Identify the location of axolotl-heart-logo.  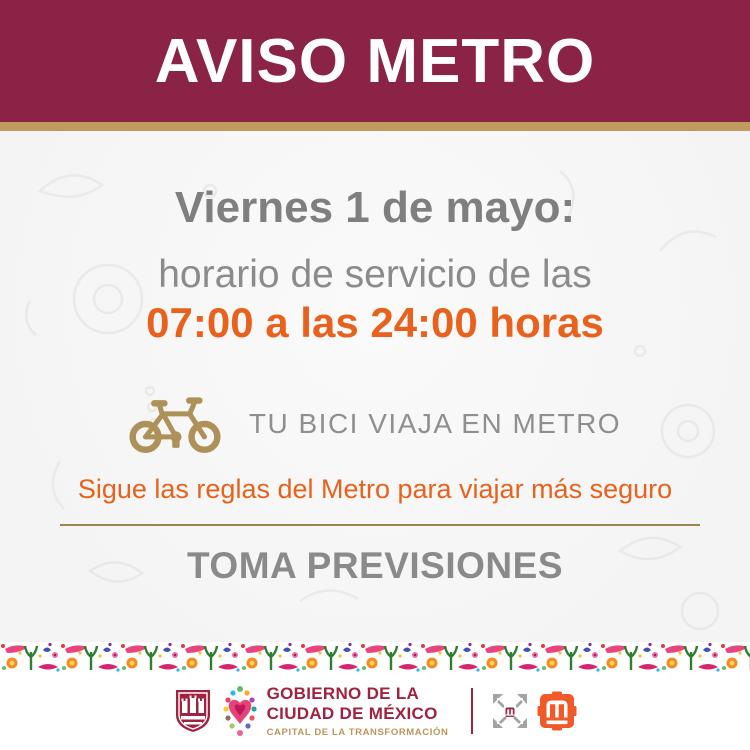
(239, 711).